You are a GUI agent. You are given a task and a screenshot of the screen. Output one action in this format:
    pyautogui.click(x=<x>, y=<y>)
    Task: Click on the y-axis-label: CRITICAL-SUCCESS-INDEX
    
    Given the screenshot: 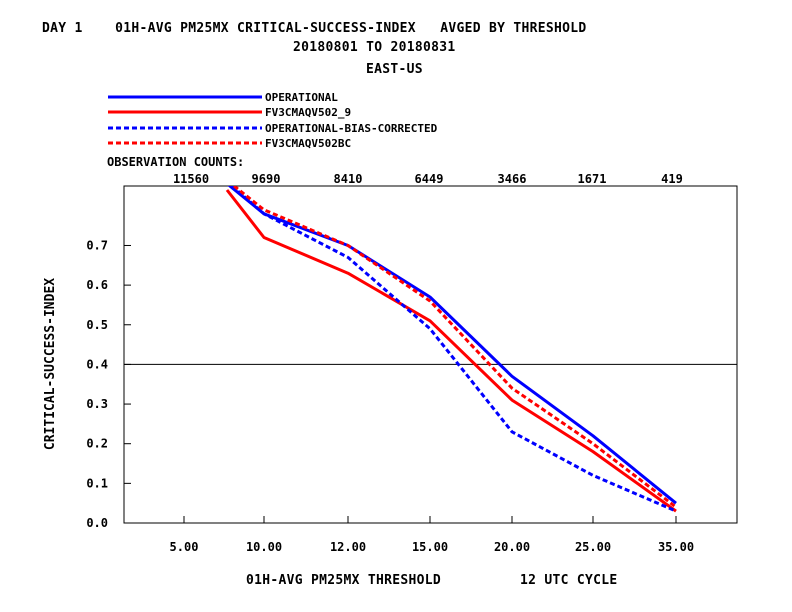 What is the action you would take?
    pyautogui.click(x=50, y=364)
    